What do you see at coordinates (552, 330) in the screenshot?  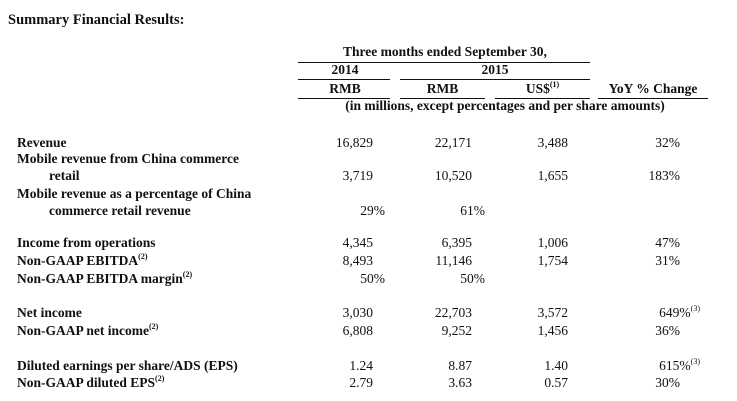 I see `value-usd-2015: 1,456` at bounding box center [552, 330].